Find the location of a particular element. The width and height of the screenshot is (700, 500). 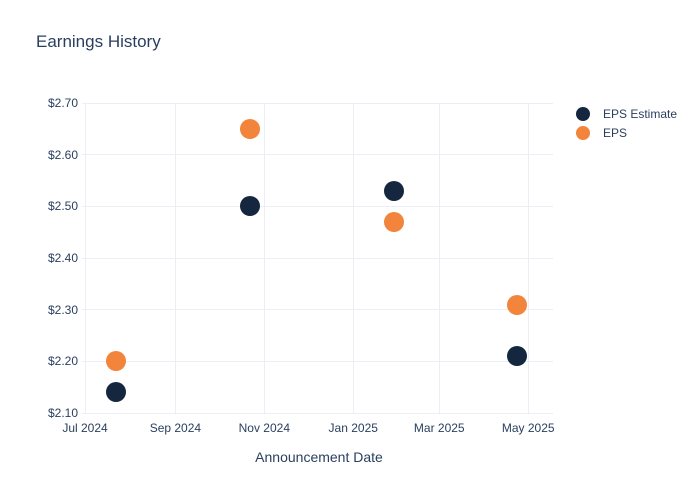

y-tick-label: $2.70 is located at coordinates (62, 103).